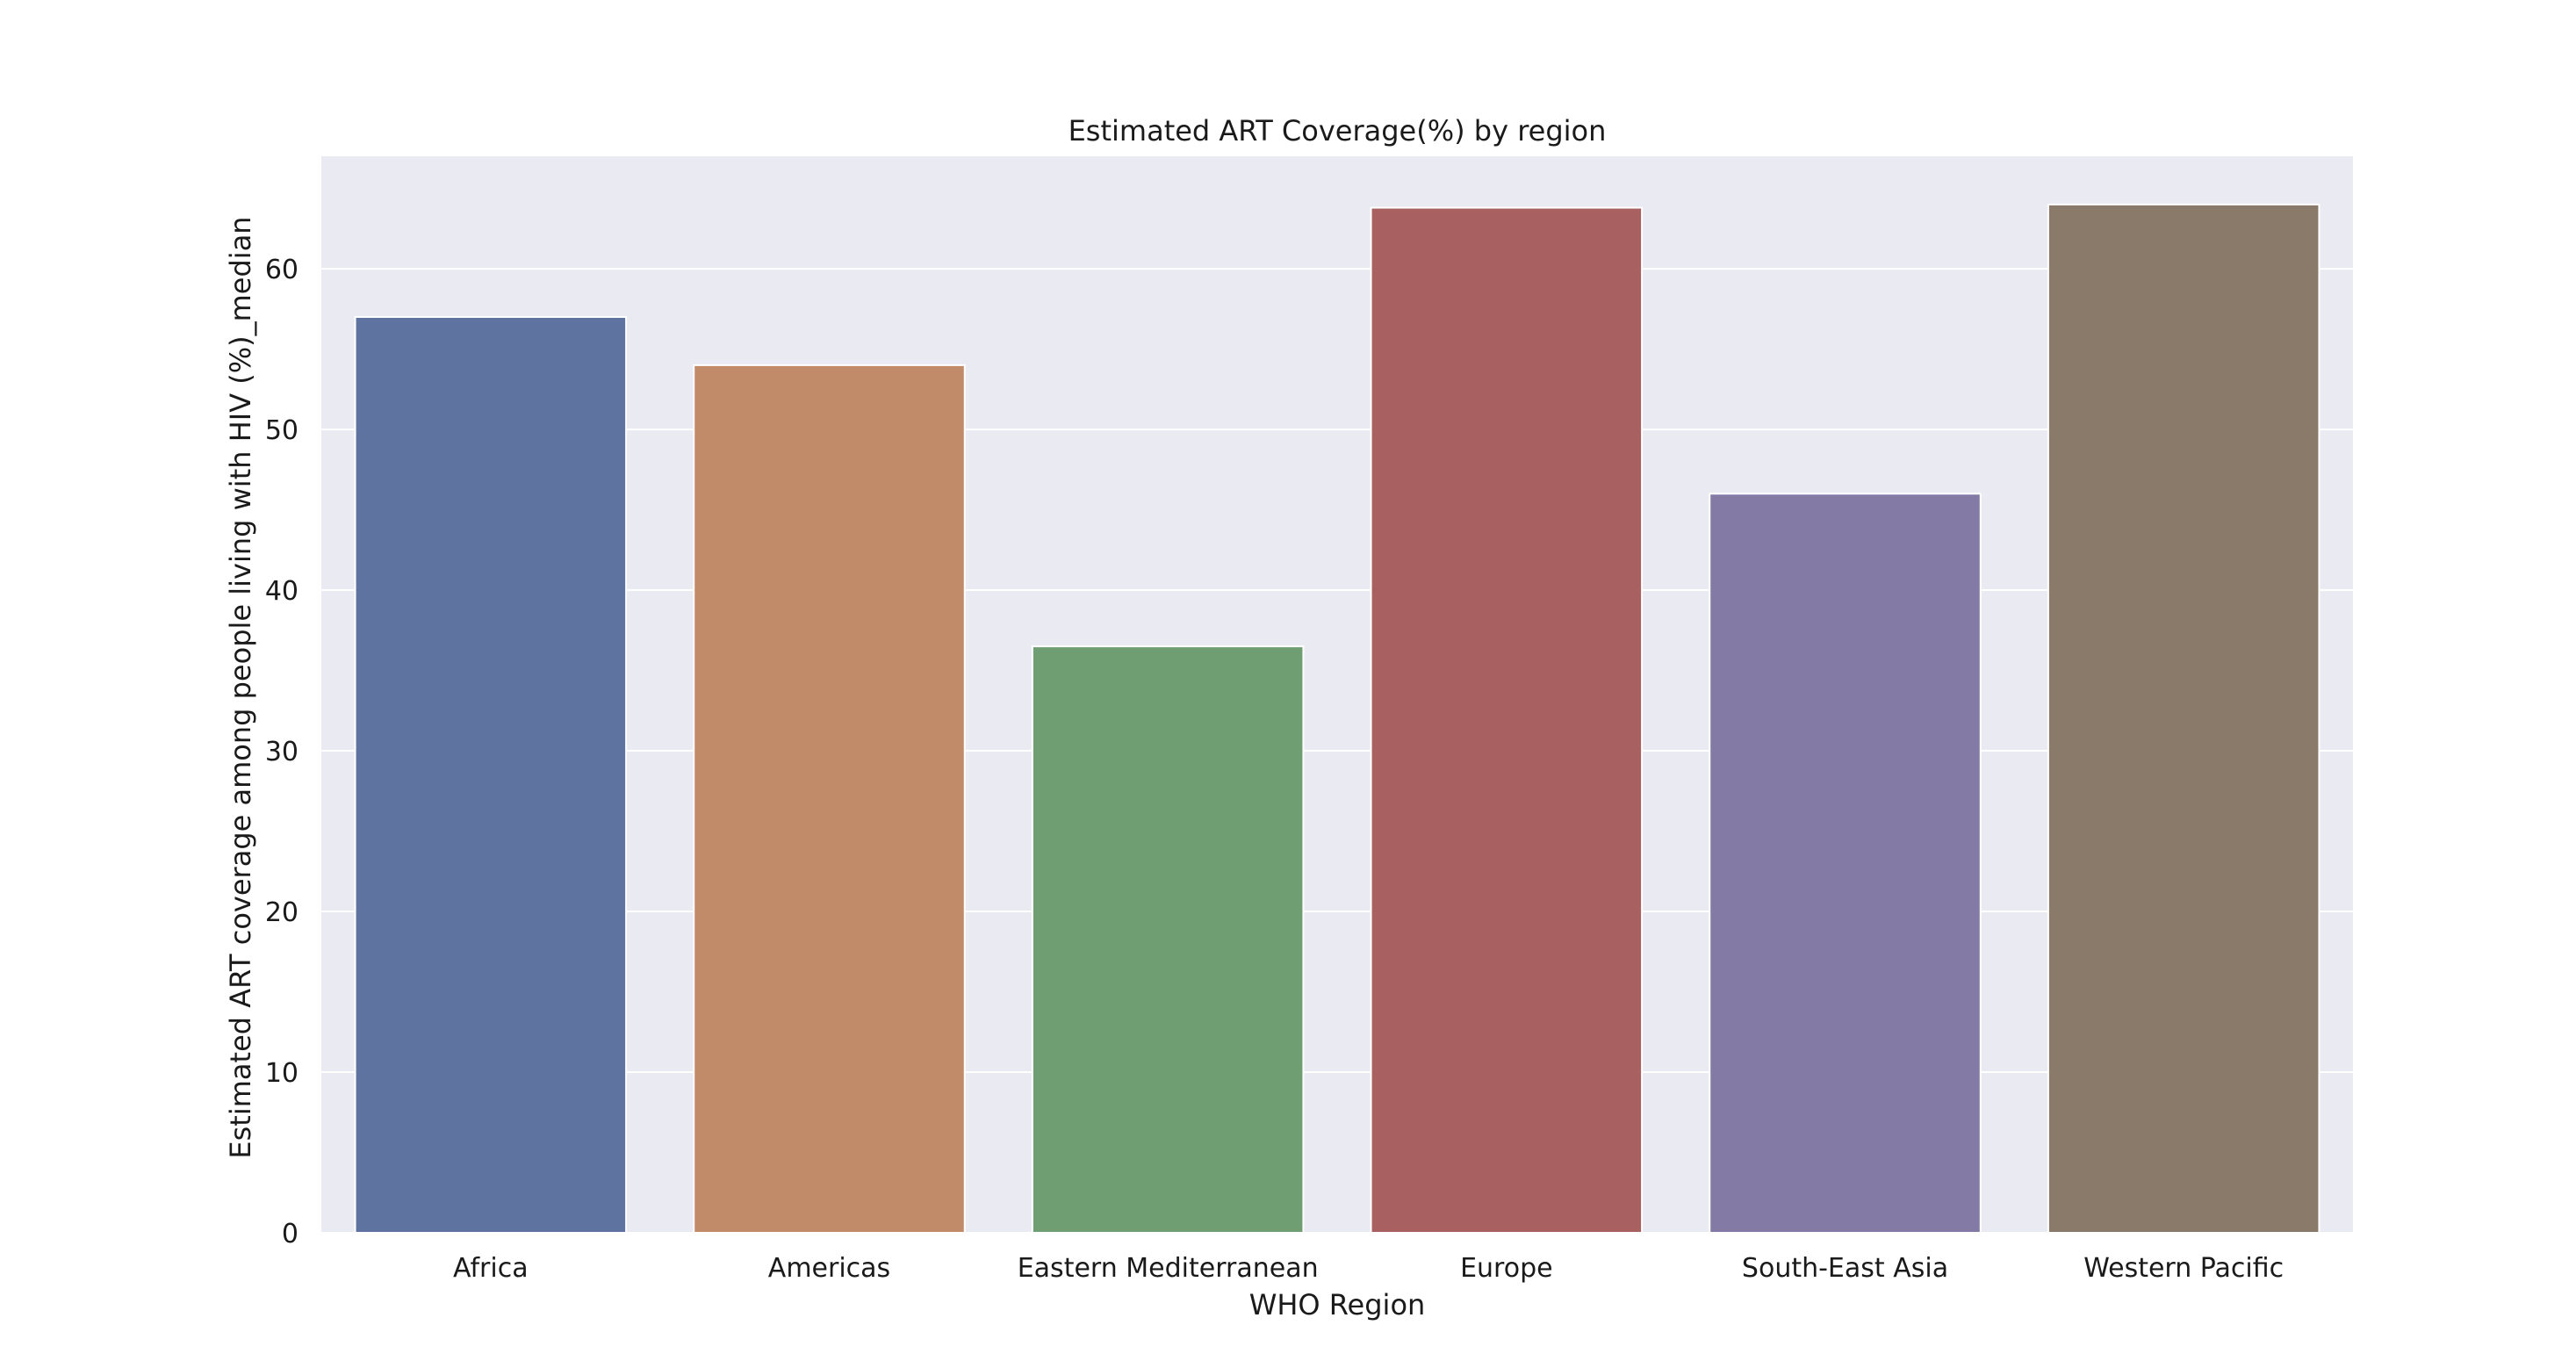 The width and height of the screenshot is (2576, 1361). I want to click on x-tick-label: Africa, so click(491, 1269).